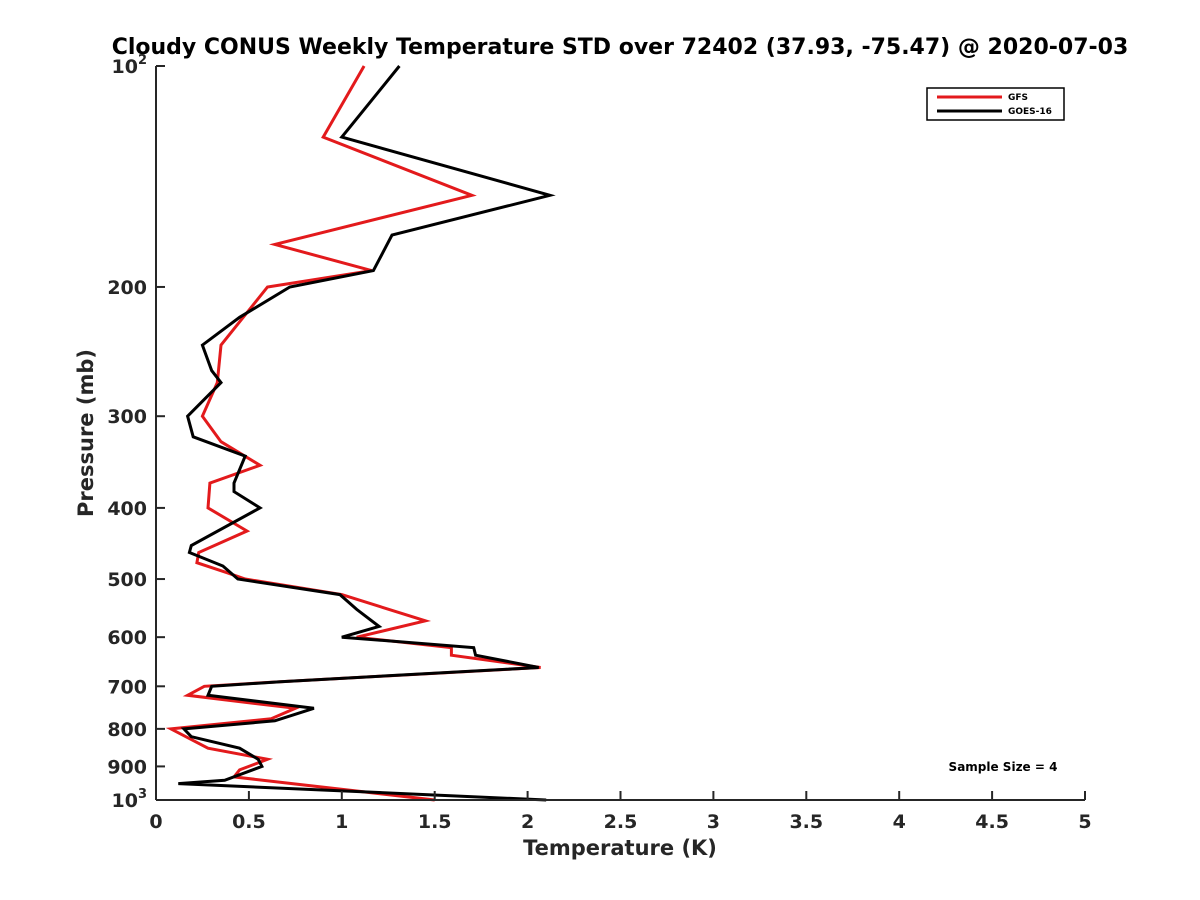 The image size is (1200, 900). What do you see at coordinates (127, 638) in the screenshot?
I see `y-tick-label: 600` at bounding box center [127, 638].